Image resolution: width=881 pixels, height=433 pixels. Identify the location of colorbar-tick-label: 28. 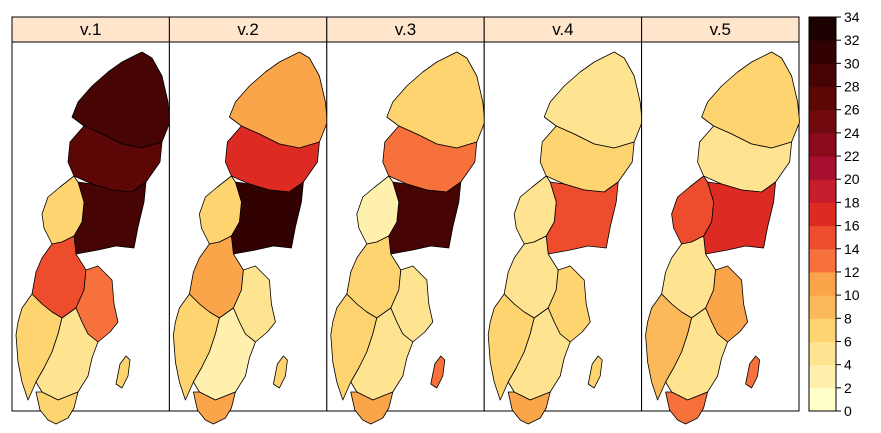
(852, 87).